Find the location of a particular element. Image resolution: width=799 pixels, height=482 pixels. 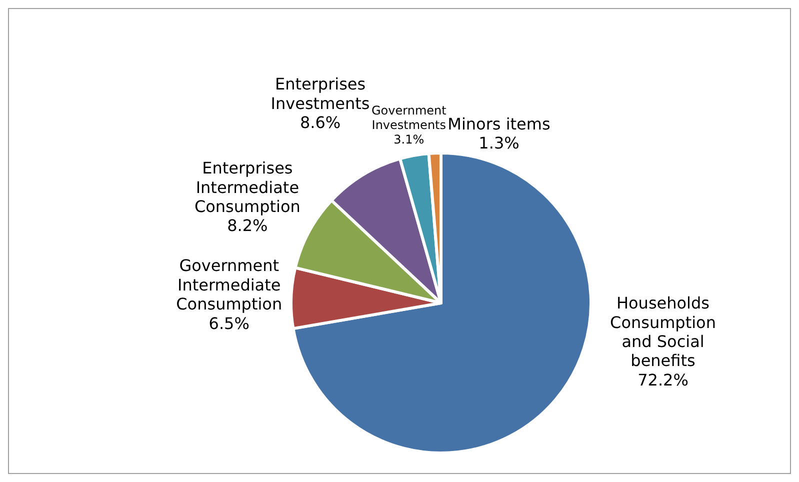

data-label: 8.2% is located at coordinates (247, 226).